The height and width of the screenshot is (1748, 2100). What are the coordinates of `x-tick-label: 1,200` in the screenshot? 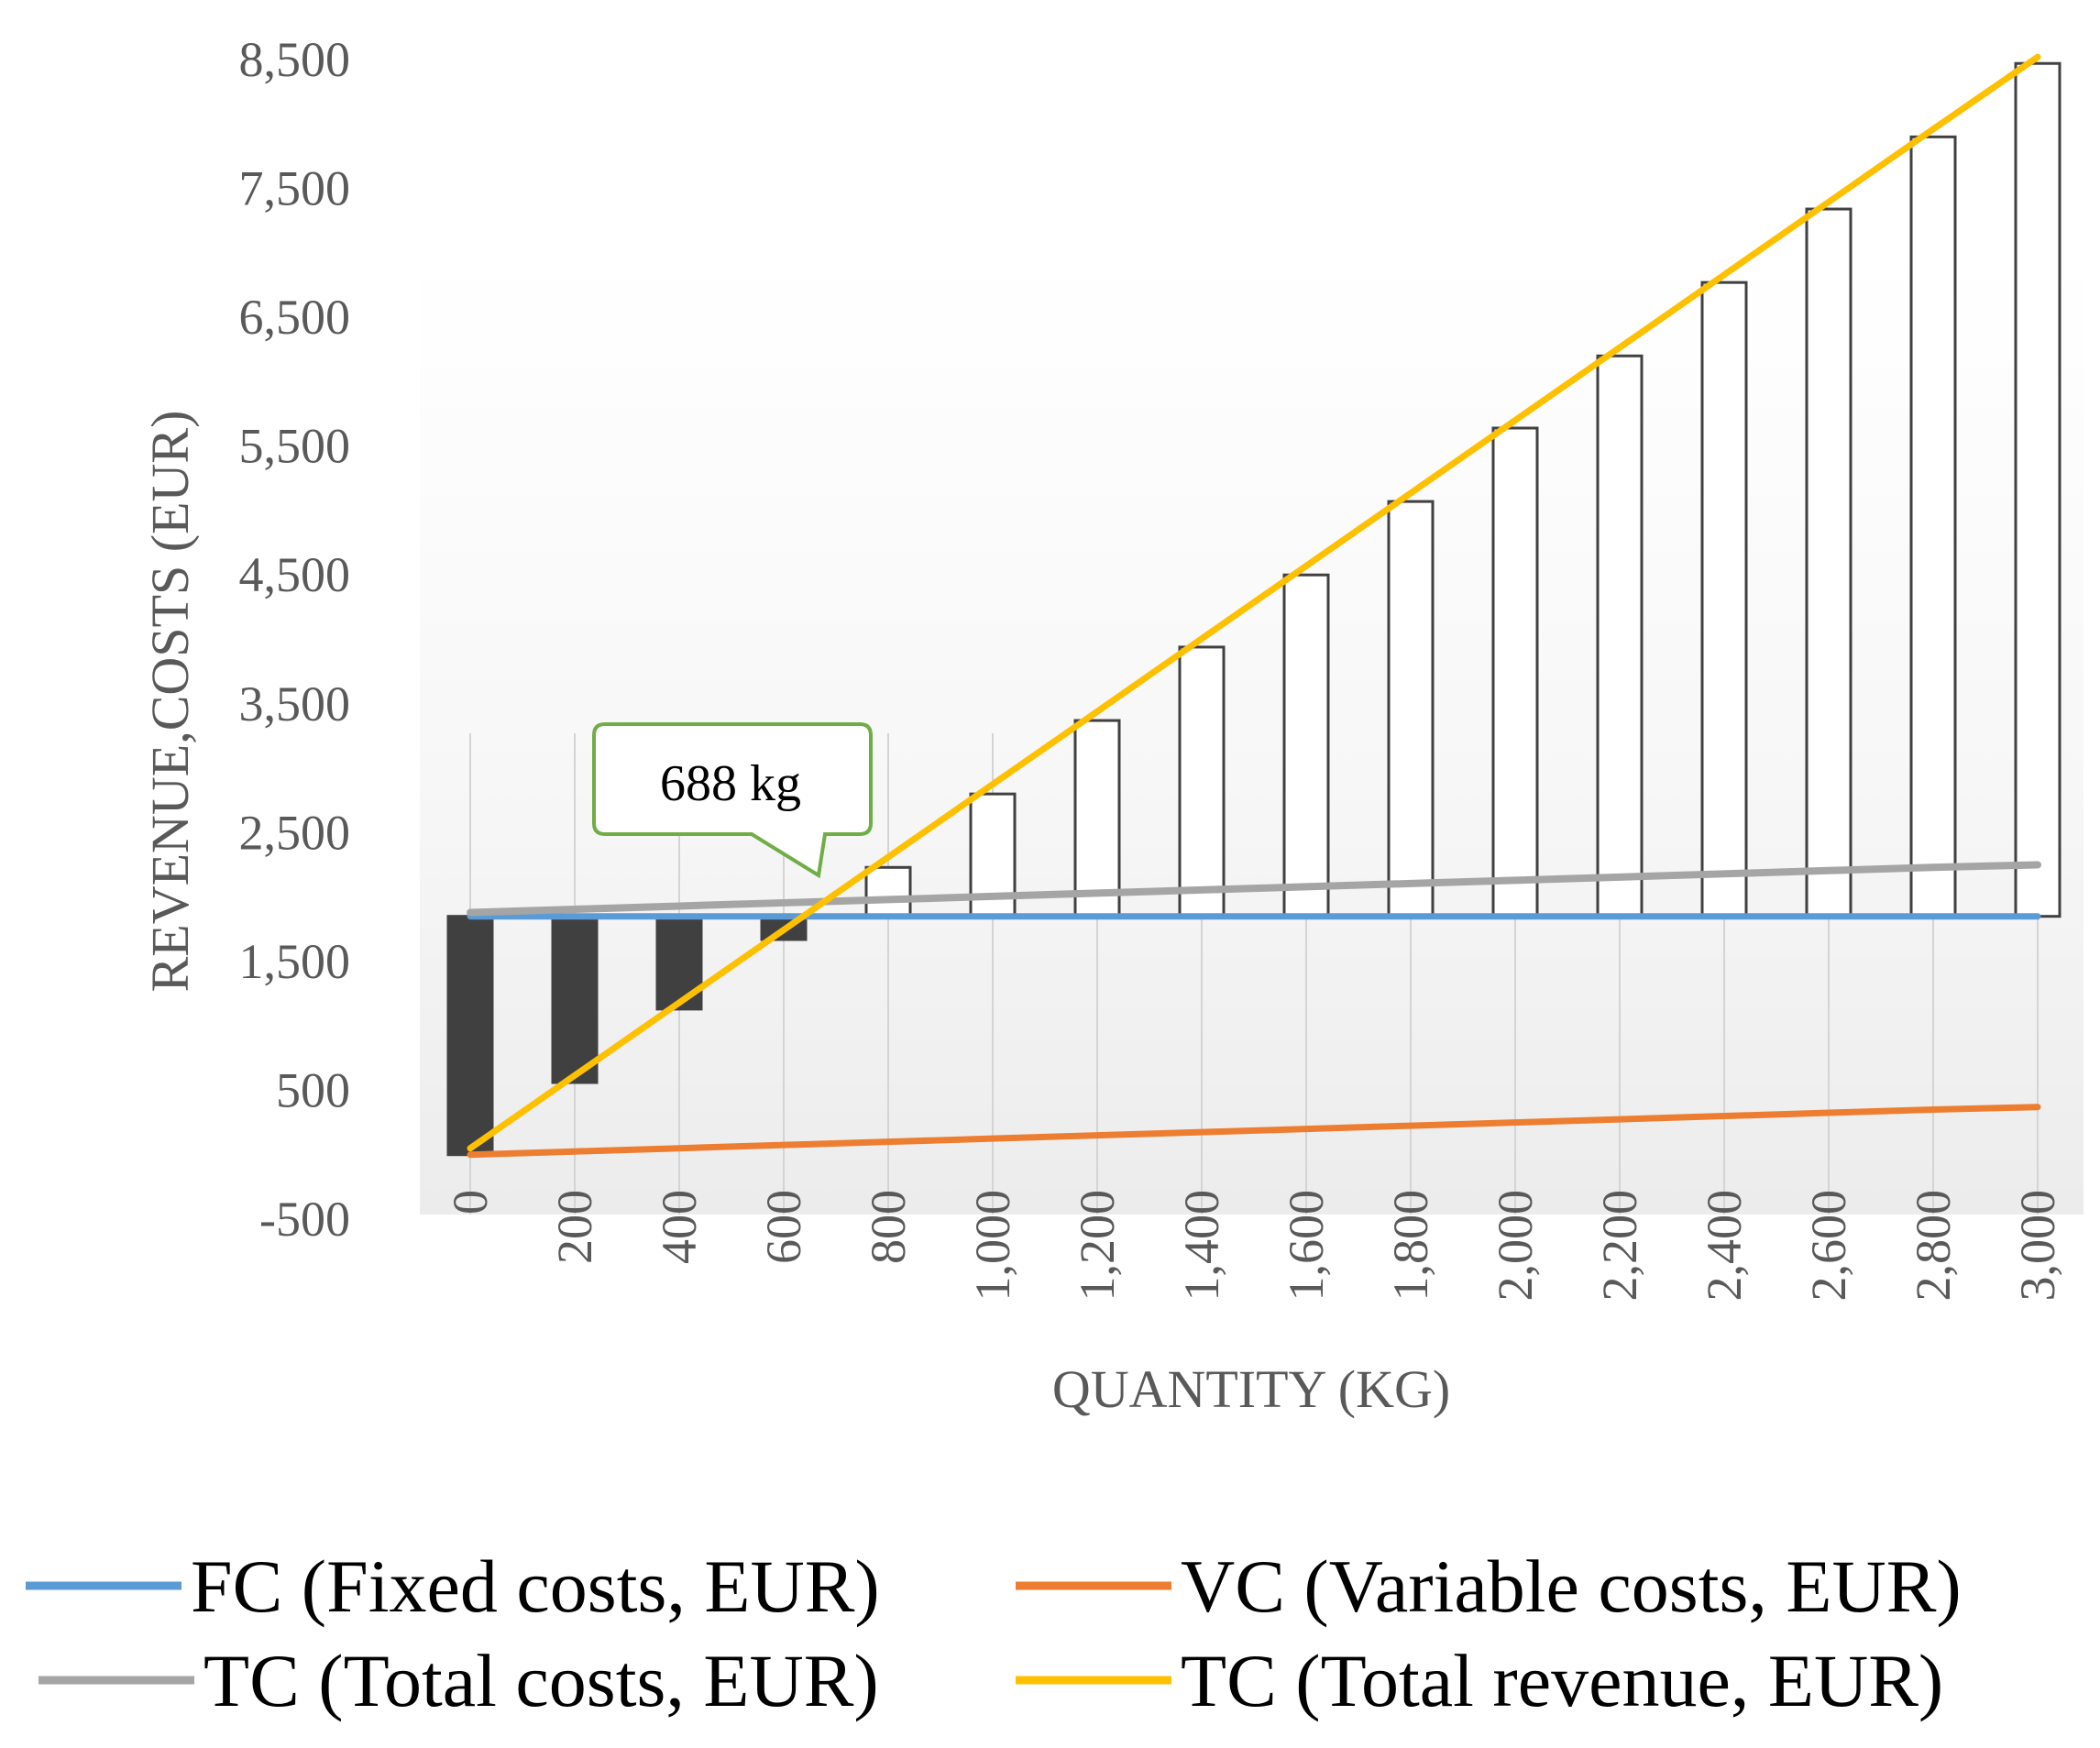 It's located at (1097, 1246).